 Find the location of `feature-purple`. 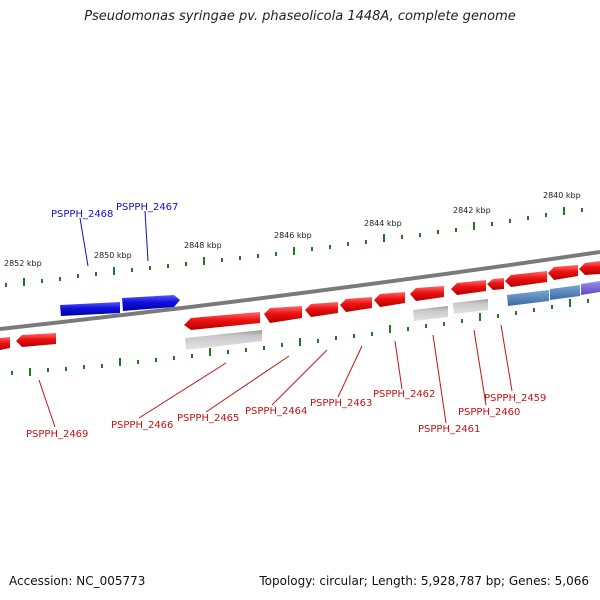

feature-purple is located at coordinates (590, 288).